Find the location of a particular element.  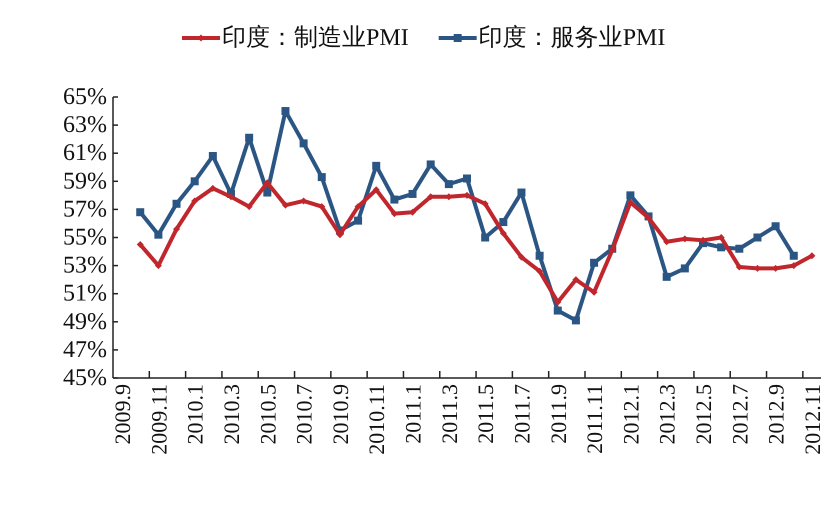

legend-label: 印度：服务业PMI is located at coordinates (572, 37).